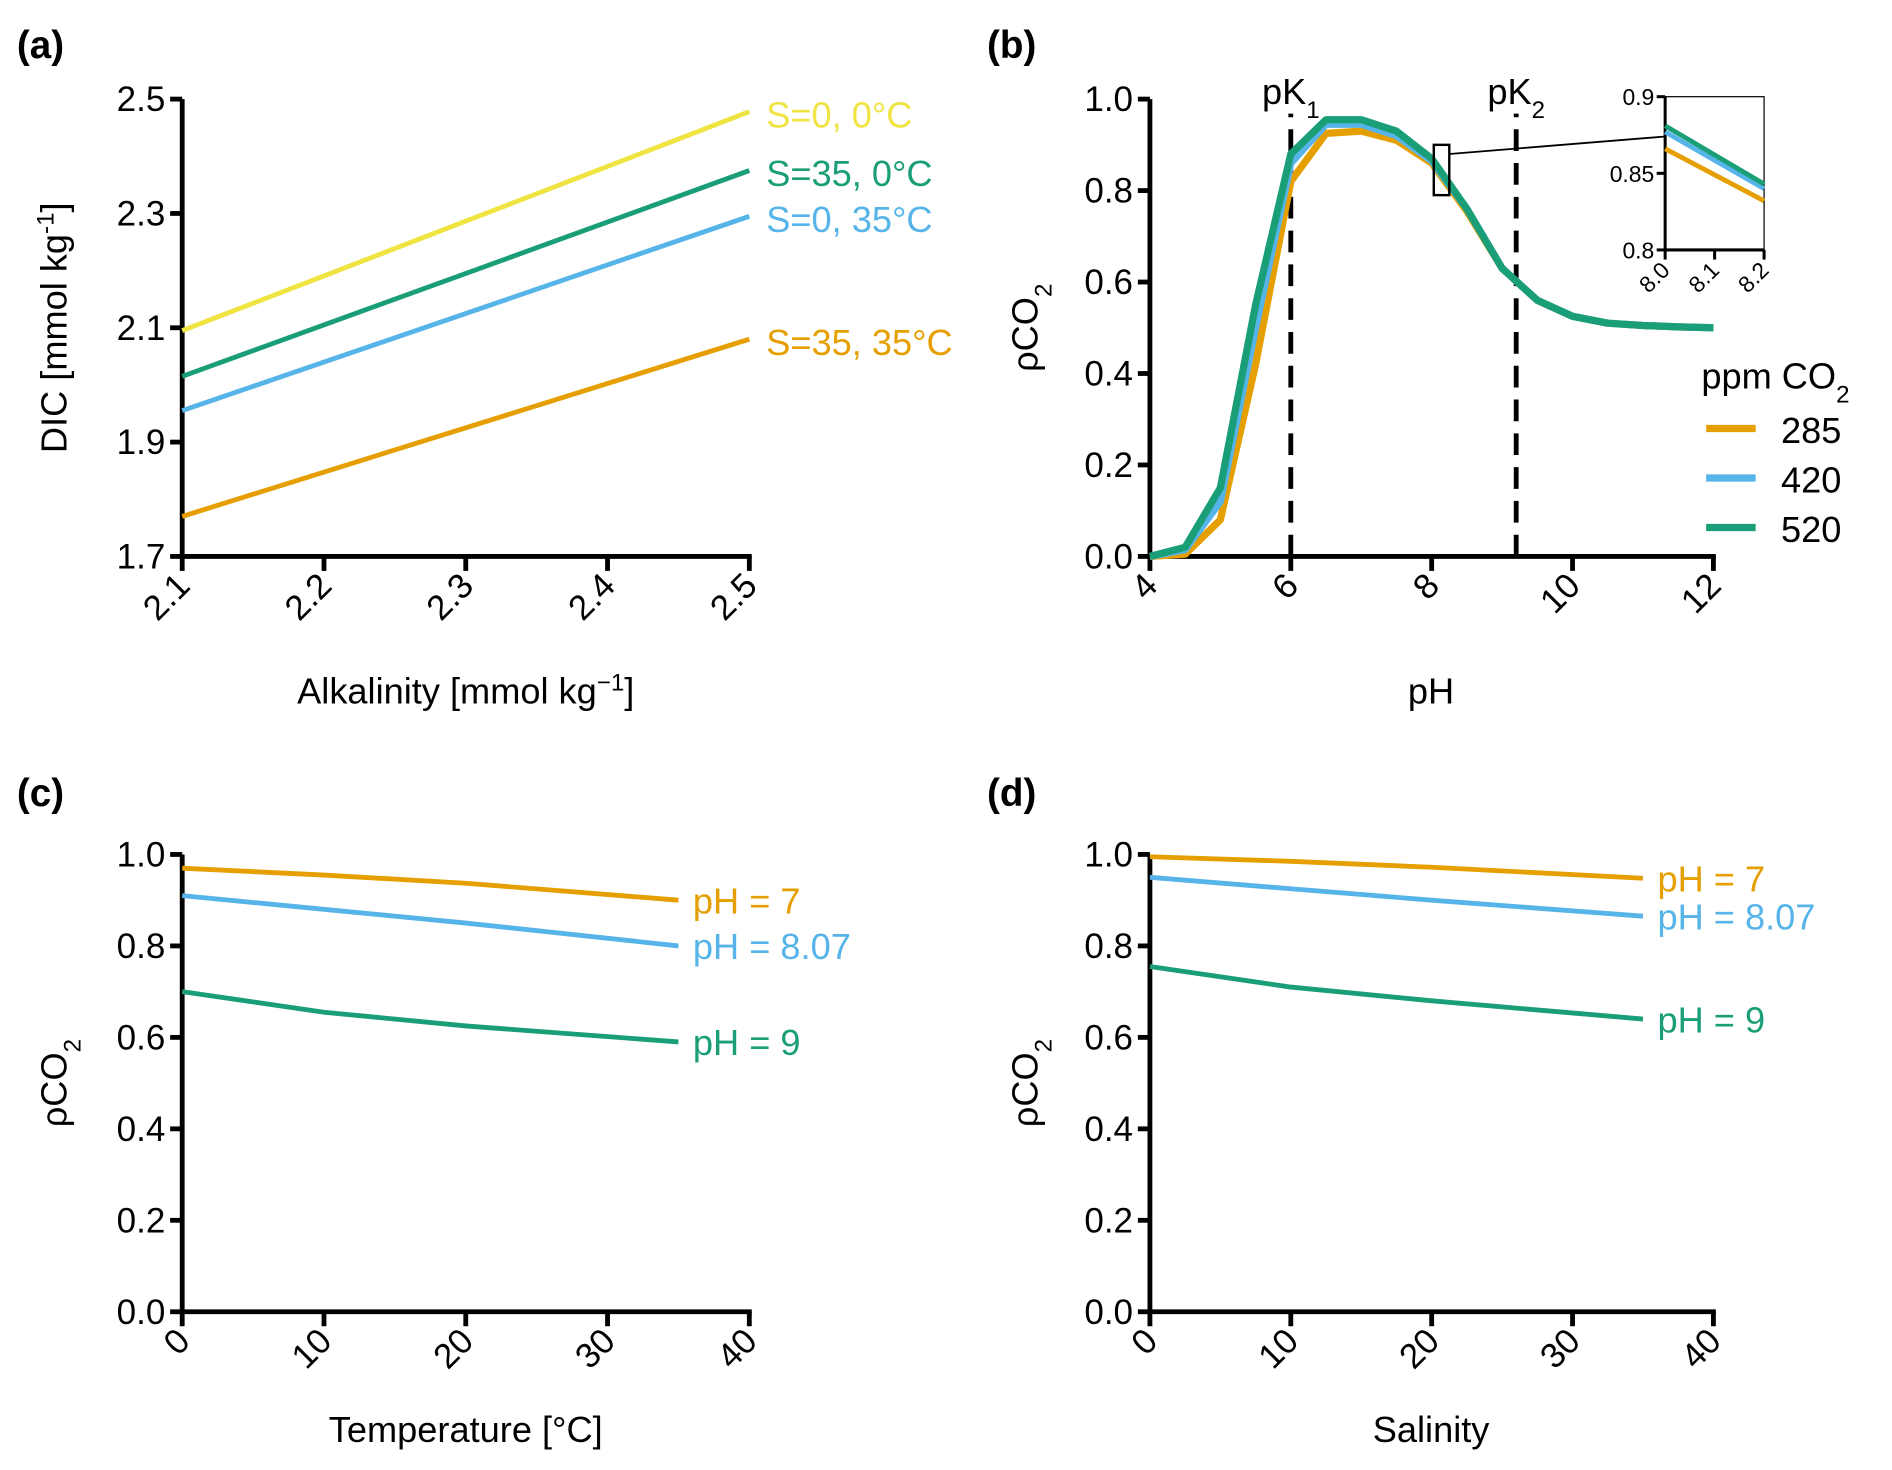 Image resolution: width=1892 pixels, height=1470 pixels. Describe the element at coordinates (1441, 170) in the screenshot. I see `zoom-box` at that location.